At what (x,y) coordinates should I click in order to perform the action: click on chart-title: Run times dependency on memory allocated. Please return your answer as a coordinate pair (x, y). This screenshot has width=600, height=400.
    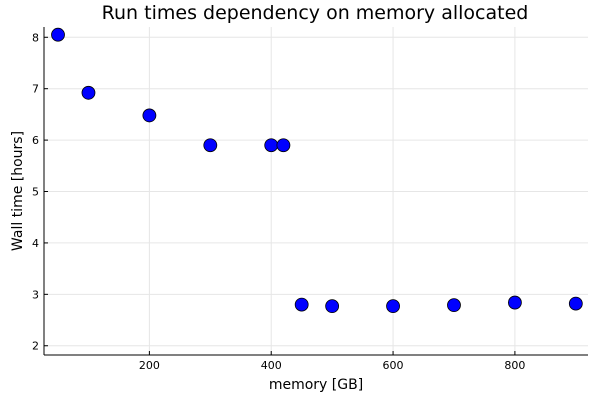
    Looking at the image, I should click on (315, 13).